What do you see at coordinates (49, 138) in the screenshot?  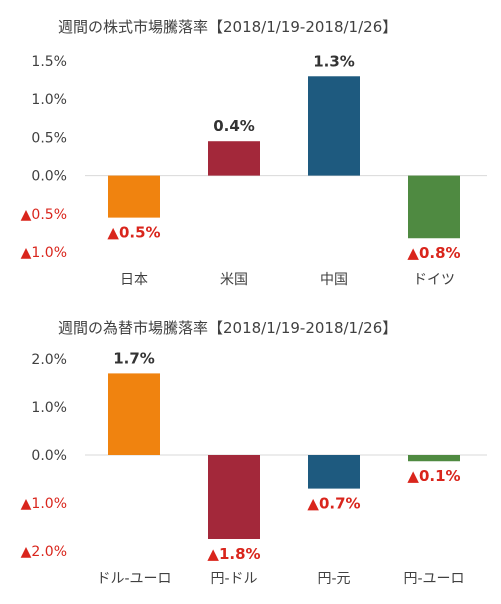 I see `y-tick-label: 0.5%` at bounding box center [49, 138].